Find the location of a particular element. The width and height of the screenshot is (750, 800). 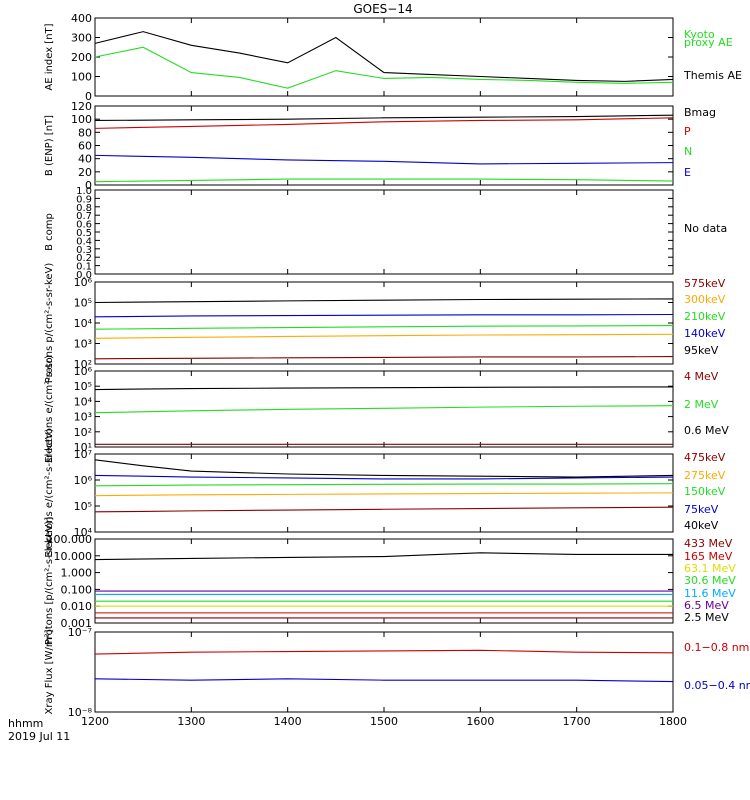

series-40kev is located at coordinates (384, 468).